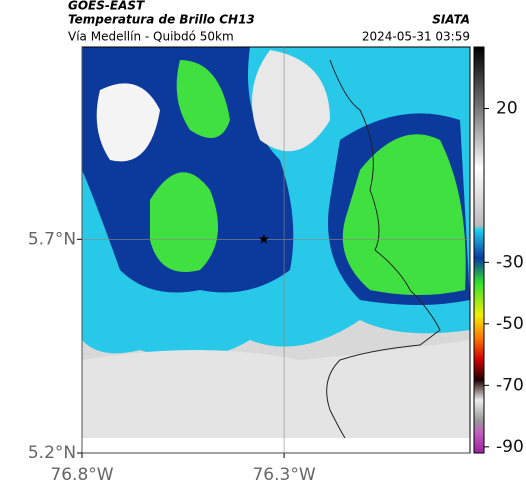 This screenshot has height=495, width=526. What do you see at coordinates (106, 6) in the screenshot?
I see `title: GOES-EAST` at bounding box center [106, 6].